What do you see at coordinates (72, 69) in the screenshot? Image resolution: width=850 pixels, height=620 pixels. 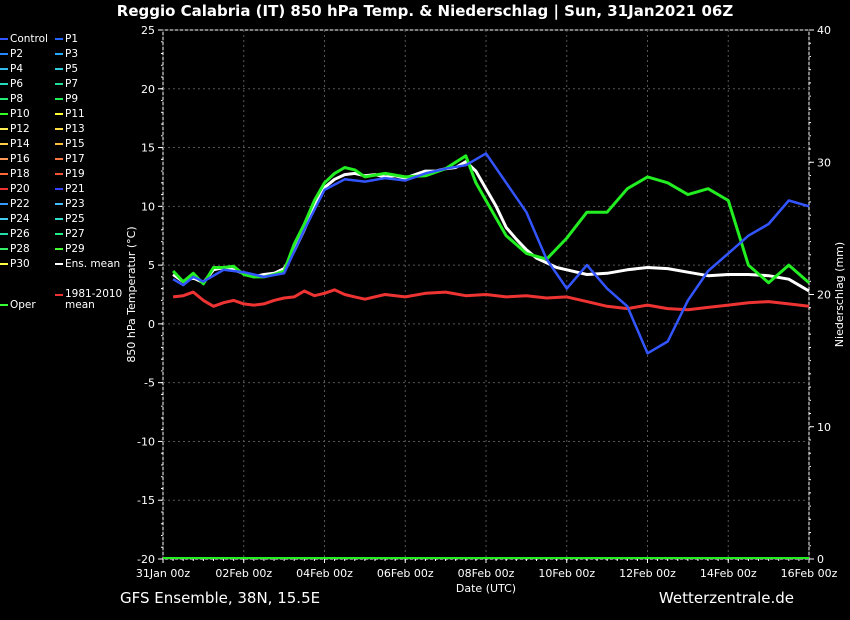 I see `legend-label: P5` at bounding box center [72, 69].